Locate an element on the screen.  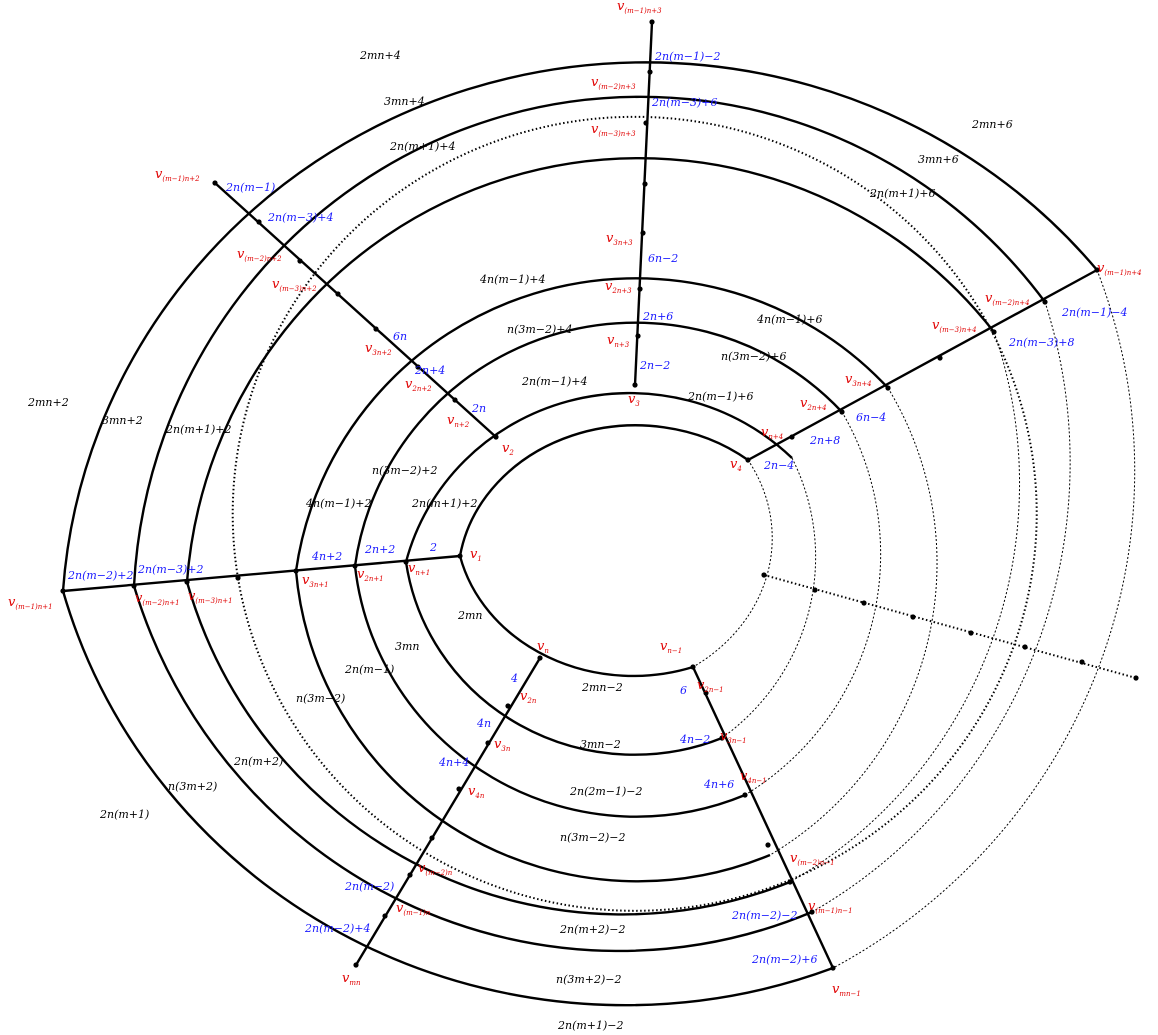
edge-label: 4n+2 is located at coordinates (326, 556).